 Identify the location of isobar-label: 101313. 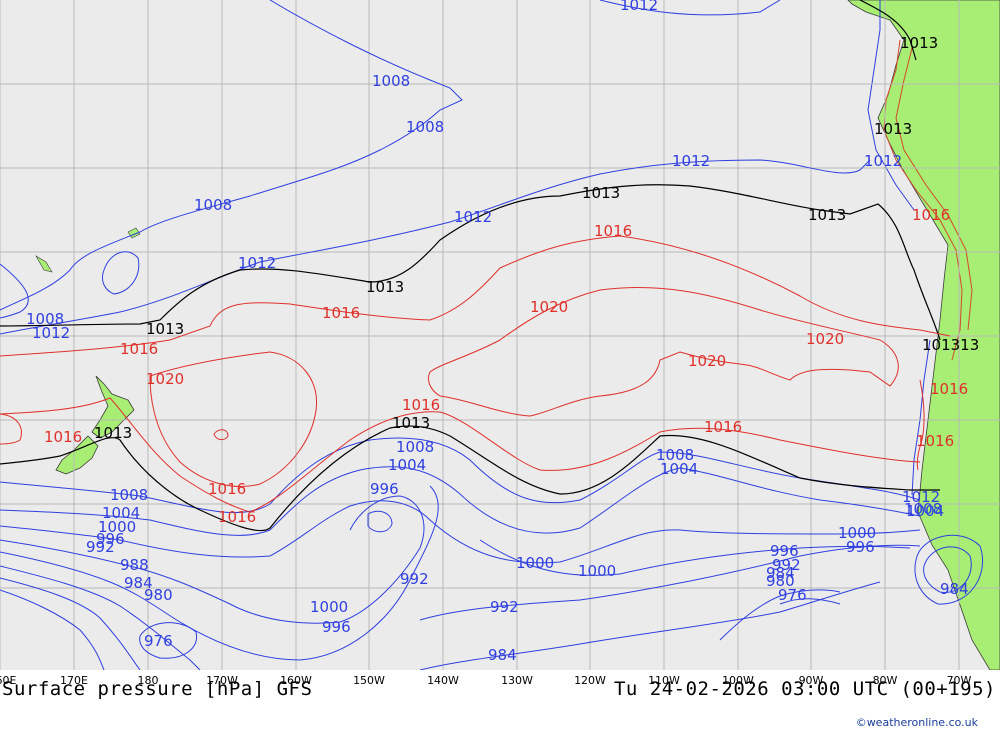
(950, 345).